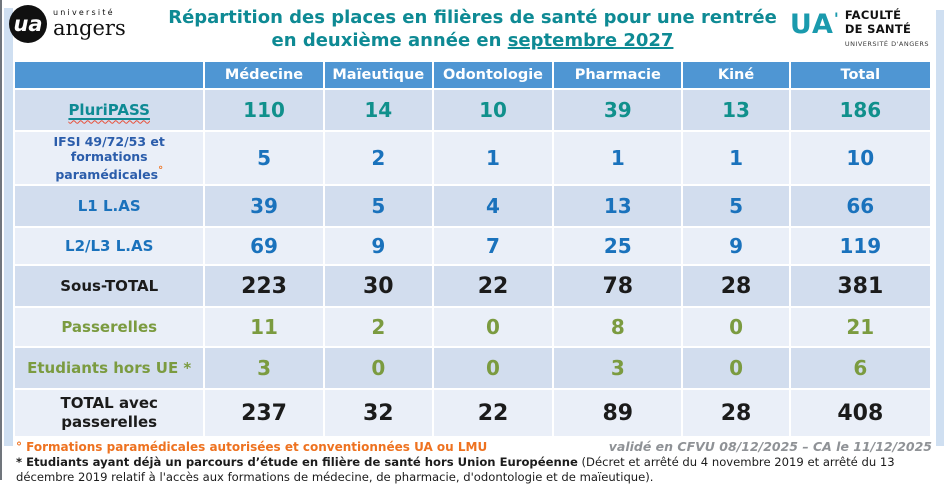 The height and width of the screenshot is (486, 945). What do you see at coordinates (878, 28) in the screenshot?
I see `faculte-line-2: DE SANTÉ` at bounding box center [878, 28].